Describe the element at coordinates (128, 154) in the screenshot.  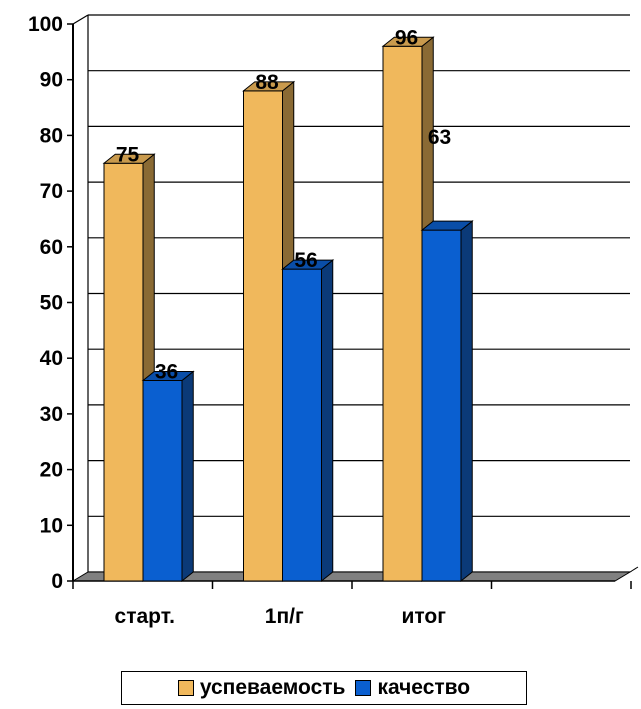
I see `data-label: 75` at that location.